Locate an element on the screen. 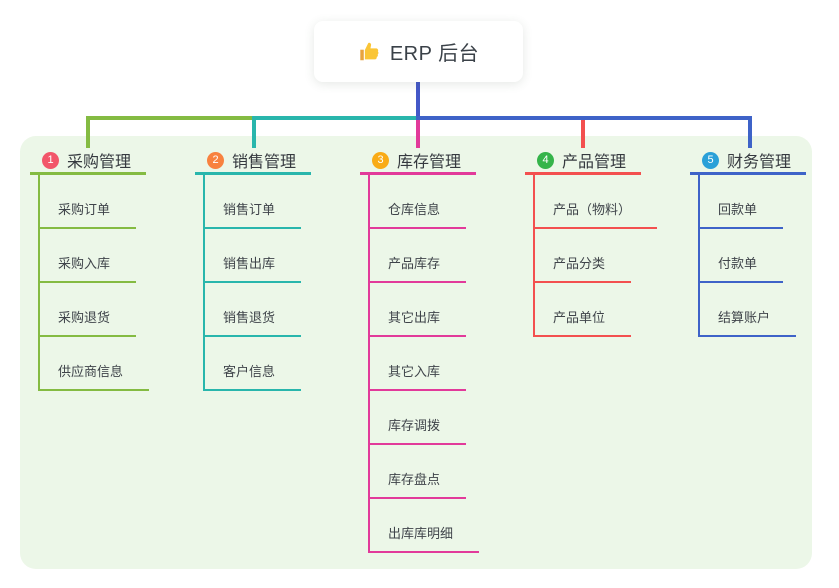 This screenshot has height=588, width=839. branch-items-finance: 回款单 付款单 结算账户 is located at coordinates (752, 256).